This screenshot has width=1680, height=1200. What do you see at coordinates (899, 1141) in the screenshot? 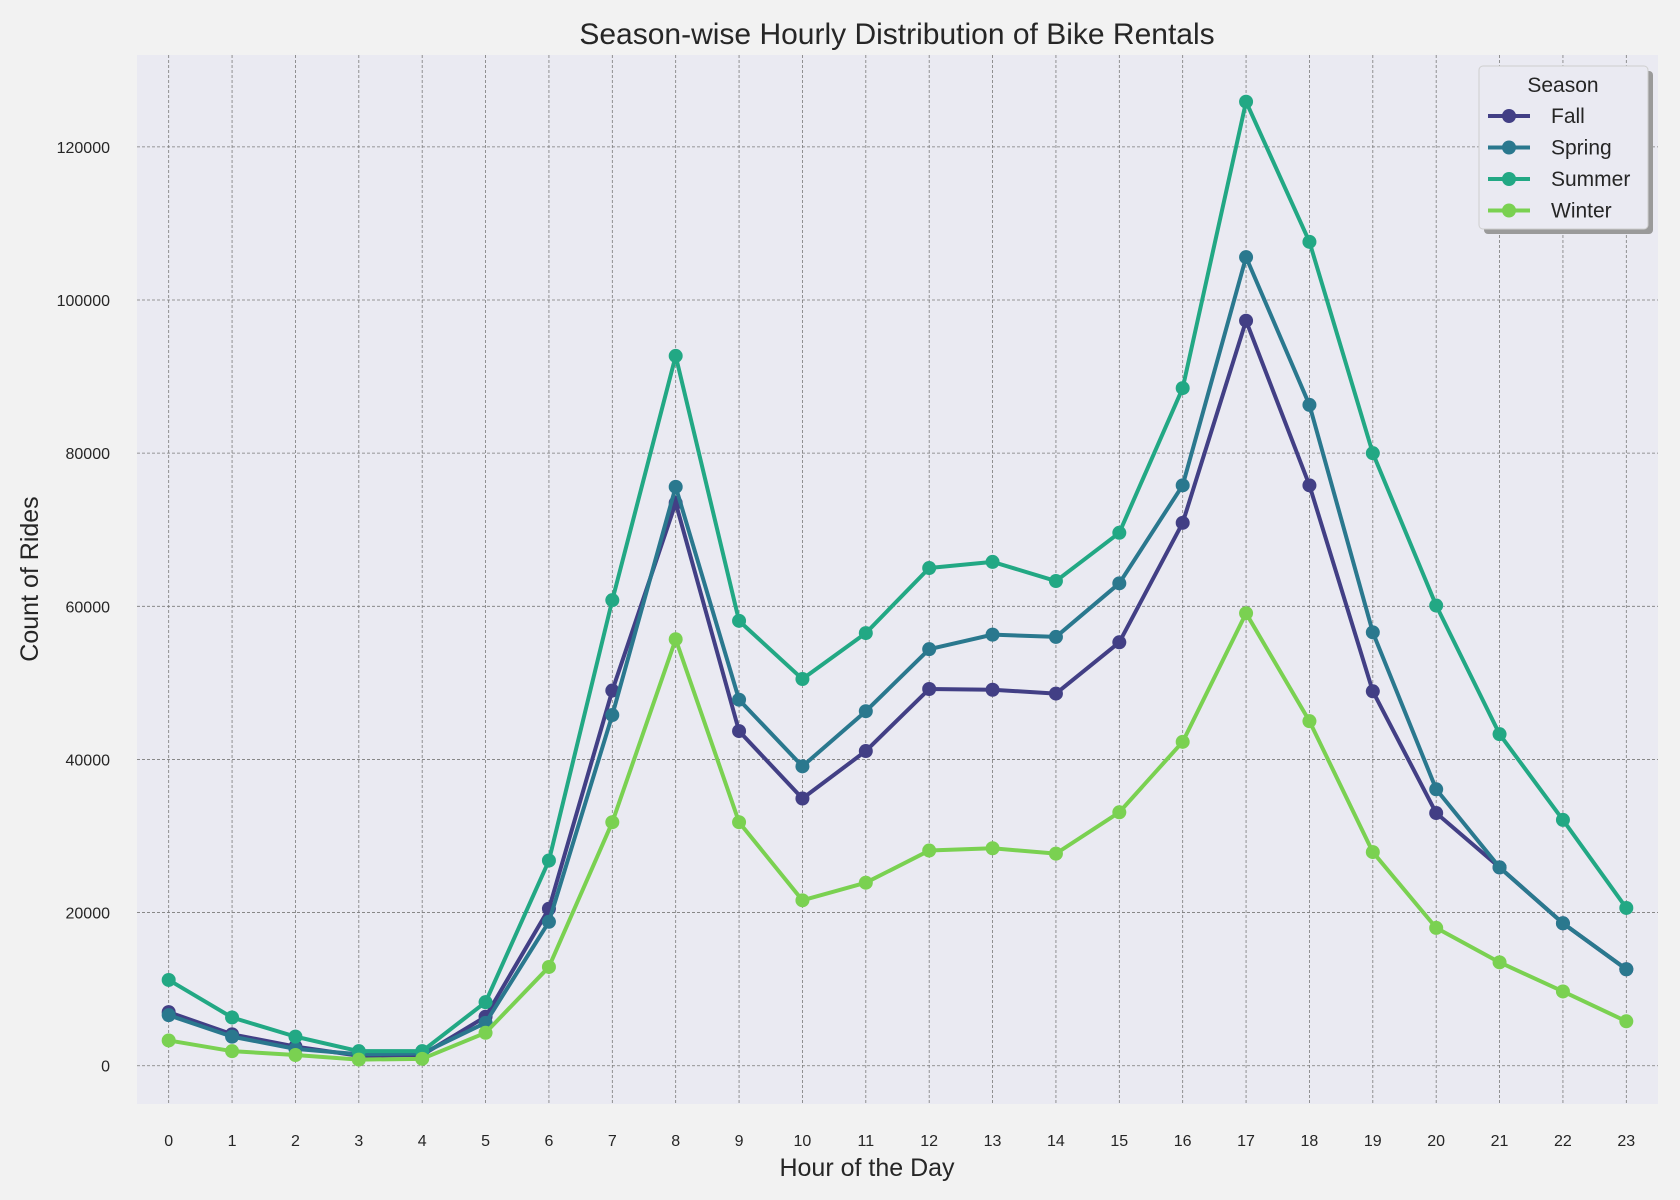
I see `x-axis-ticks: 0 1 2 3 4 5 6 7 8 9 10 11 12 13 14 15 16 17 18 19 20 21 22 23` at bounding box center [899, 1141].